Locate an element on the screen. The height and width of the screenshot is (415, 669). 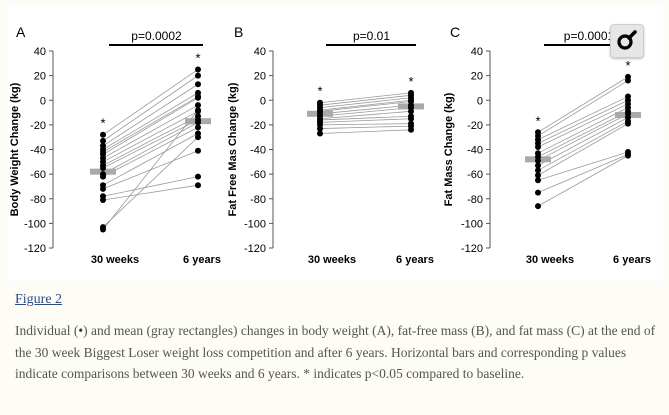
panel-letter: A is located at coordinates (21, 32).